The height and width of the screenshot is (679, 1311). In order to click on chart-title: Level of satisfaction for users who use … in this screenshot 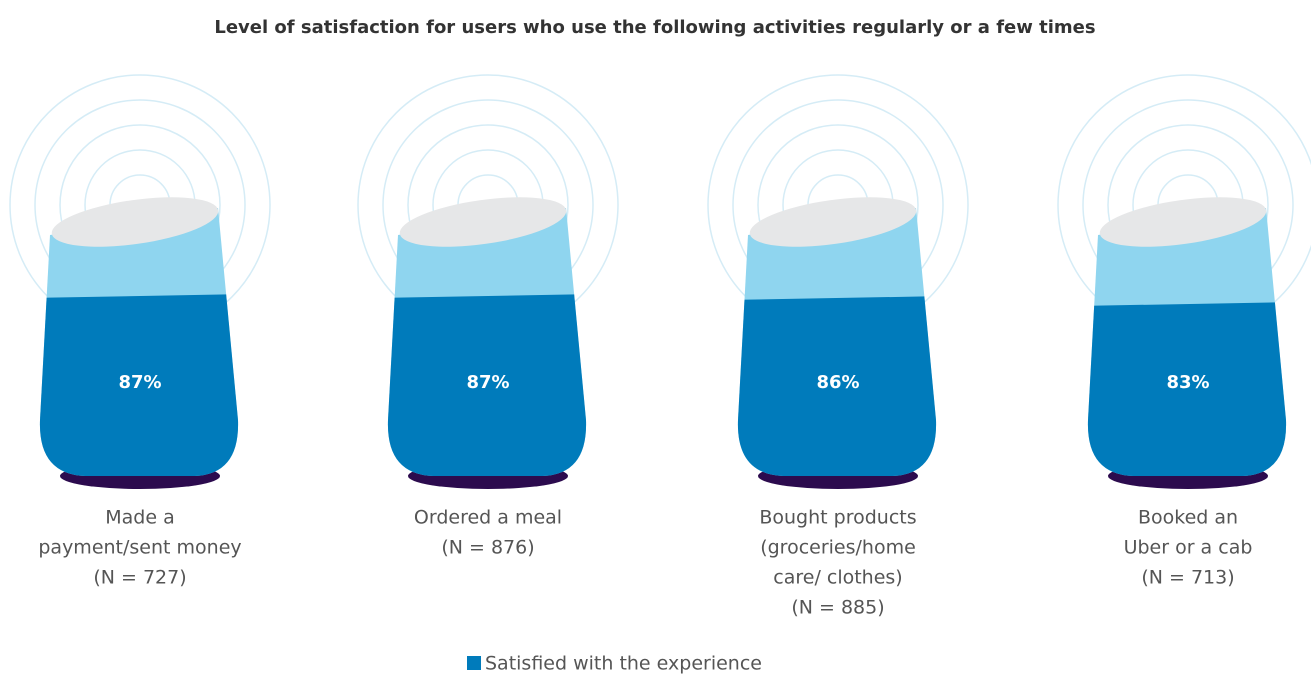, I will do `click(654, 27)`.